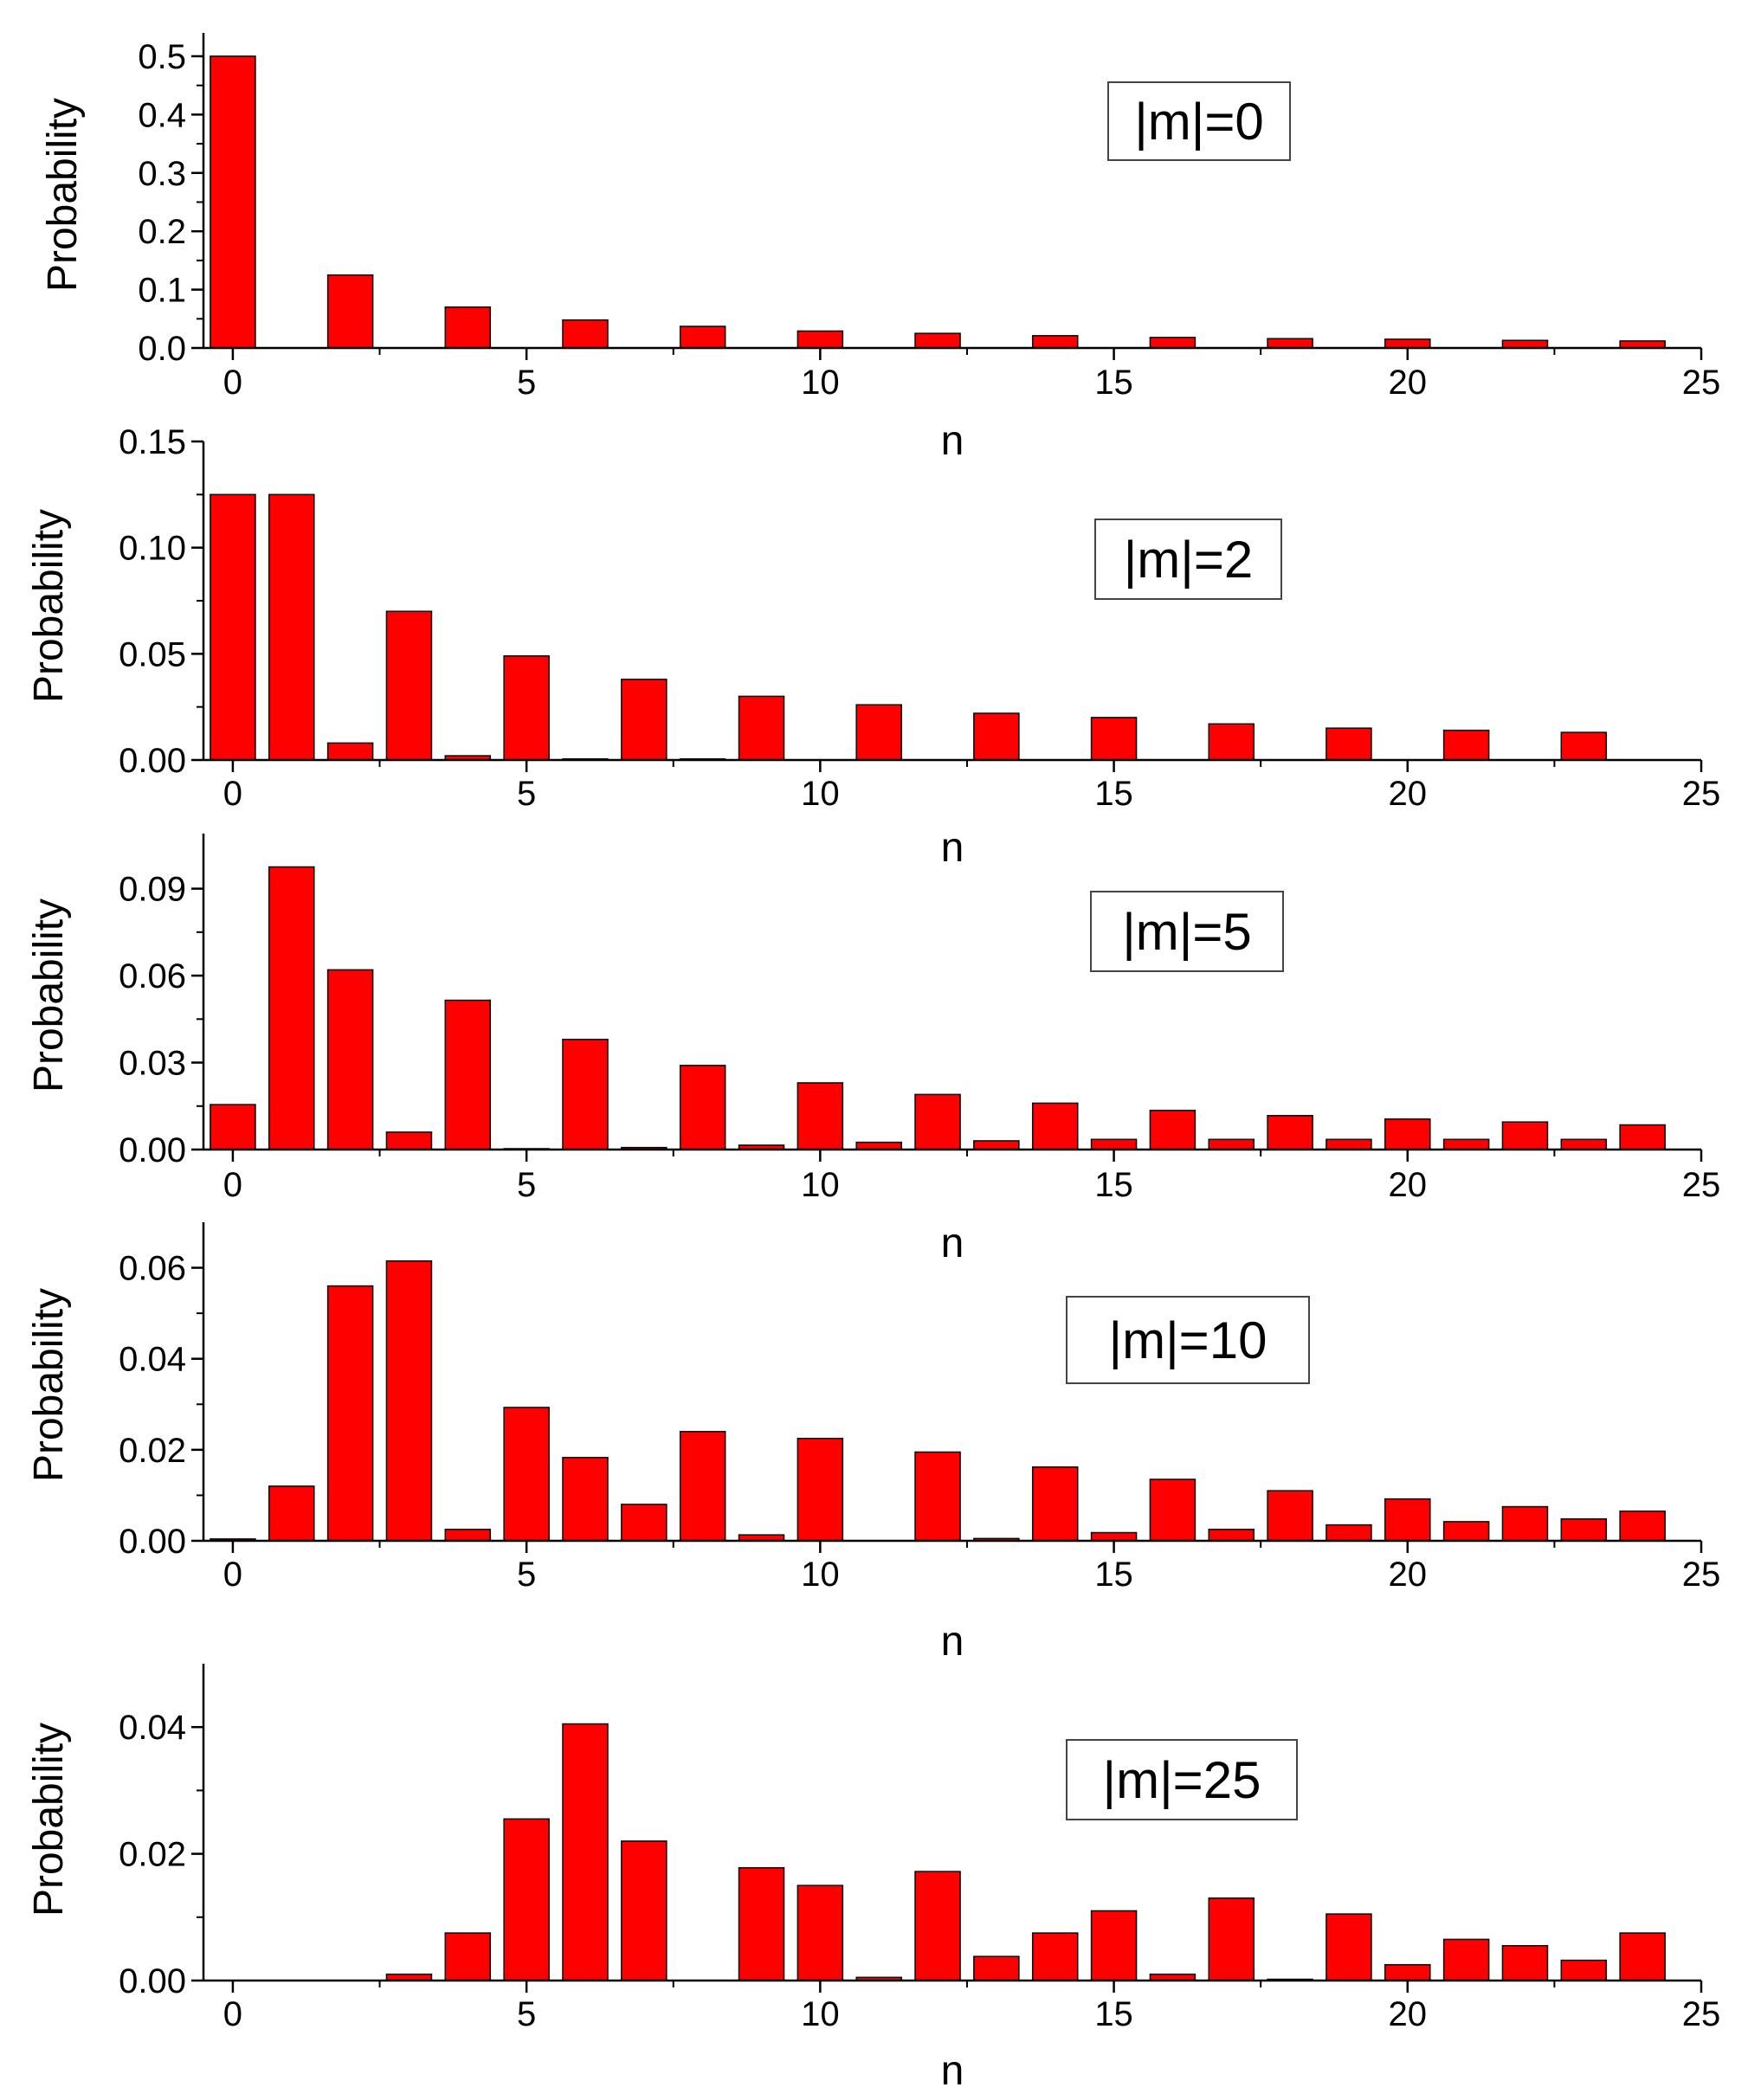 The image size is (1748, 2100). I want to click on legend-label: |m|=2, so click(1189, 560).